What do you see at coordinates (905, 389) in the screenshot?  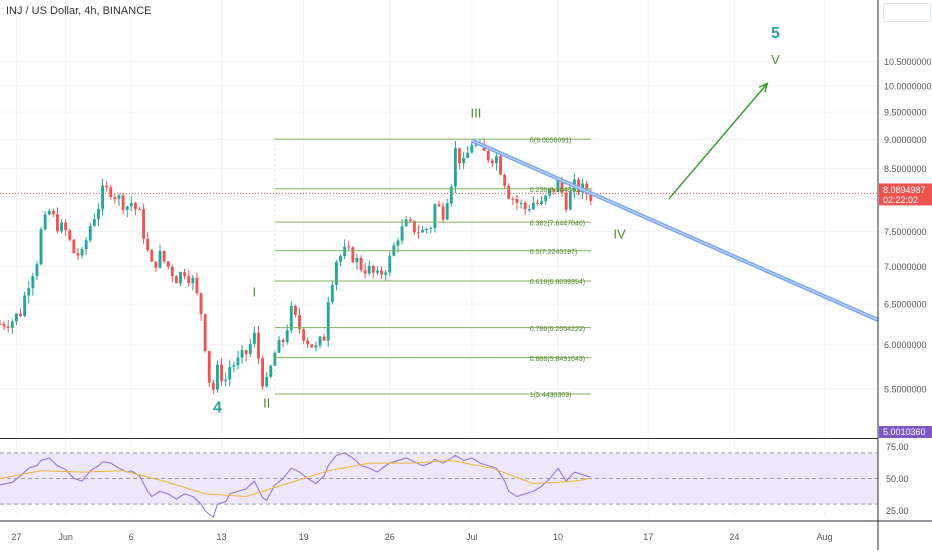 I see `y-tick-label: 5.5000000` at bounding box center [905, 389].